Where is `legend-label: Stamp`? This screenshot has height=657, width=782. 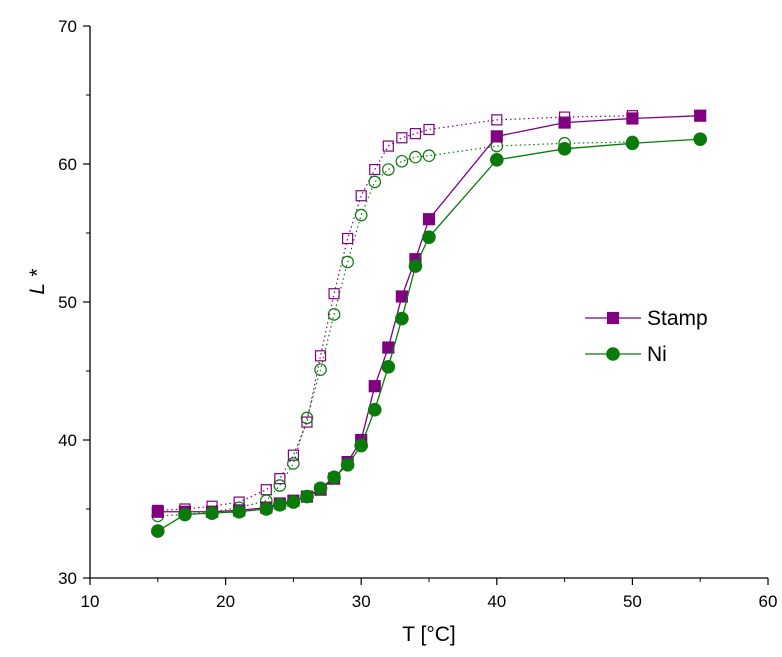
legend-label: Stamp is located at coordinates (677, 318).